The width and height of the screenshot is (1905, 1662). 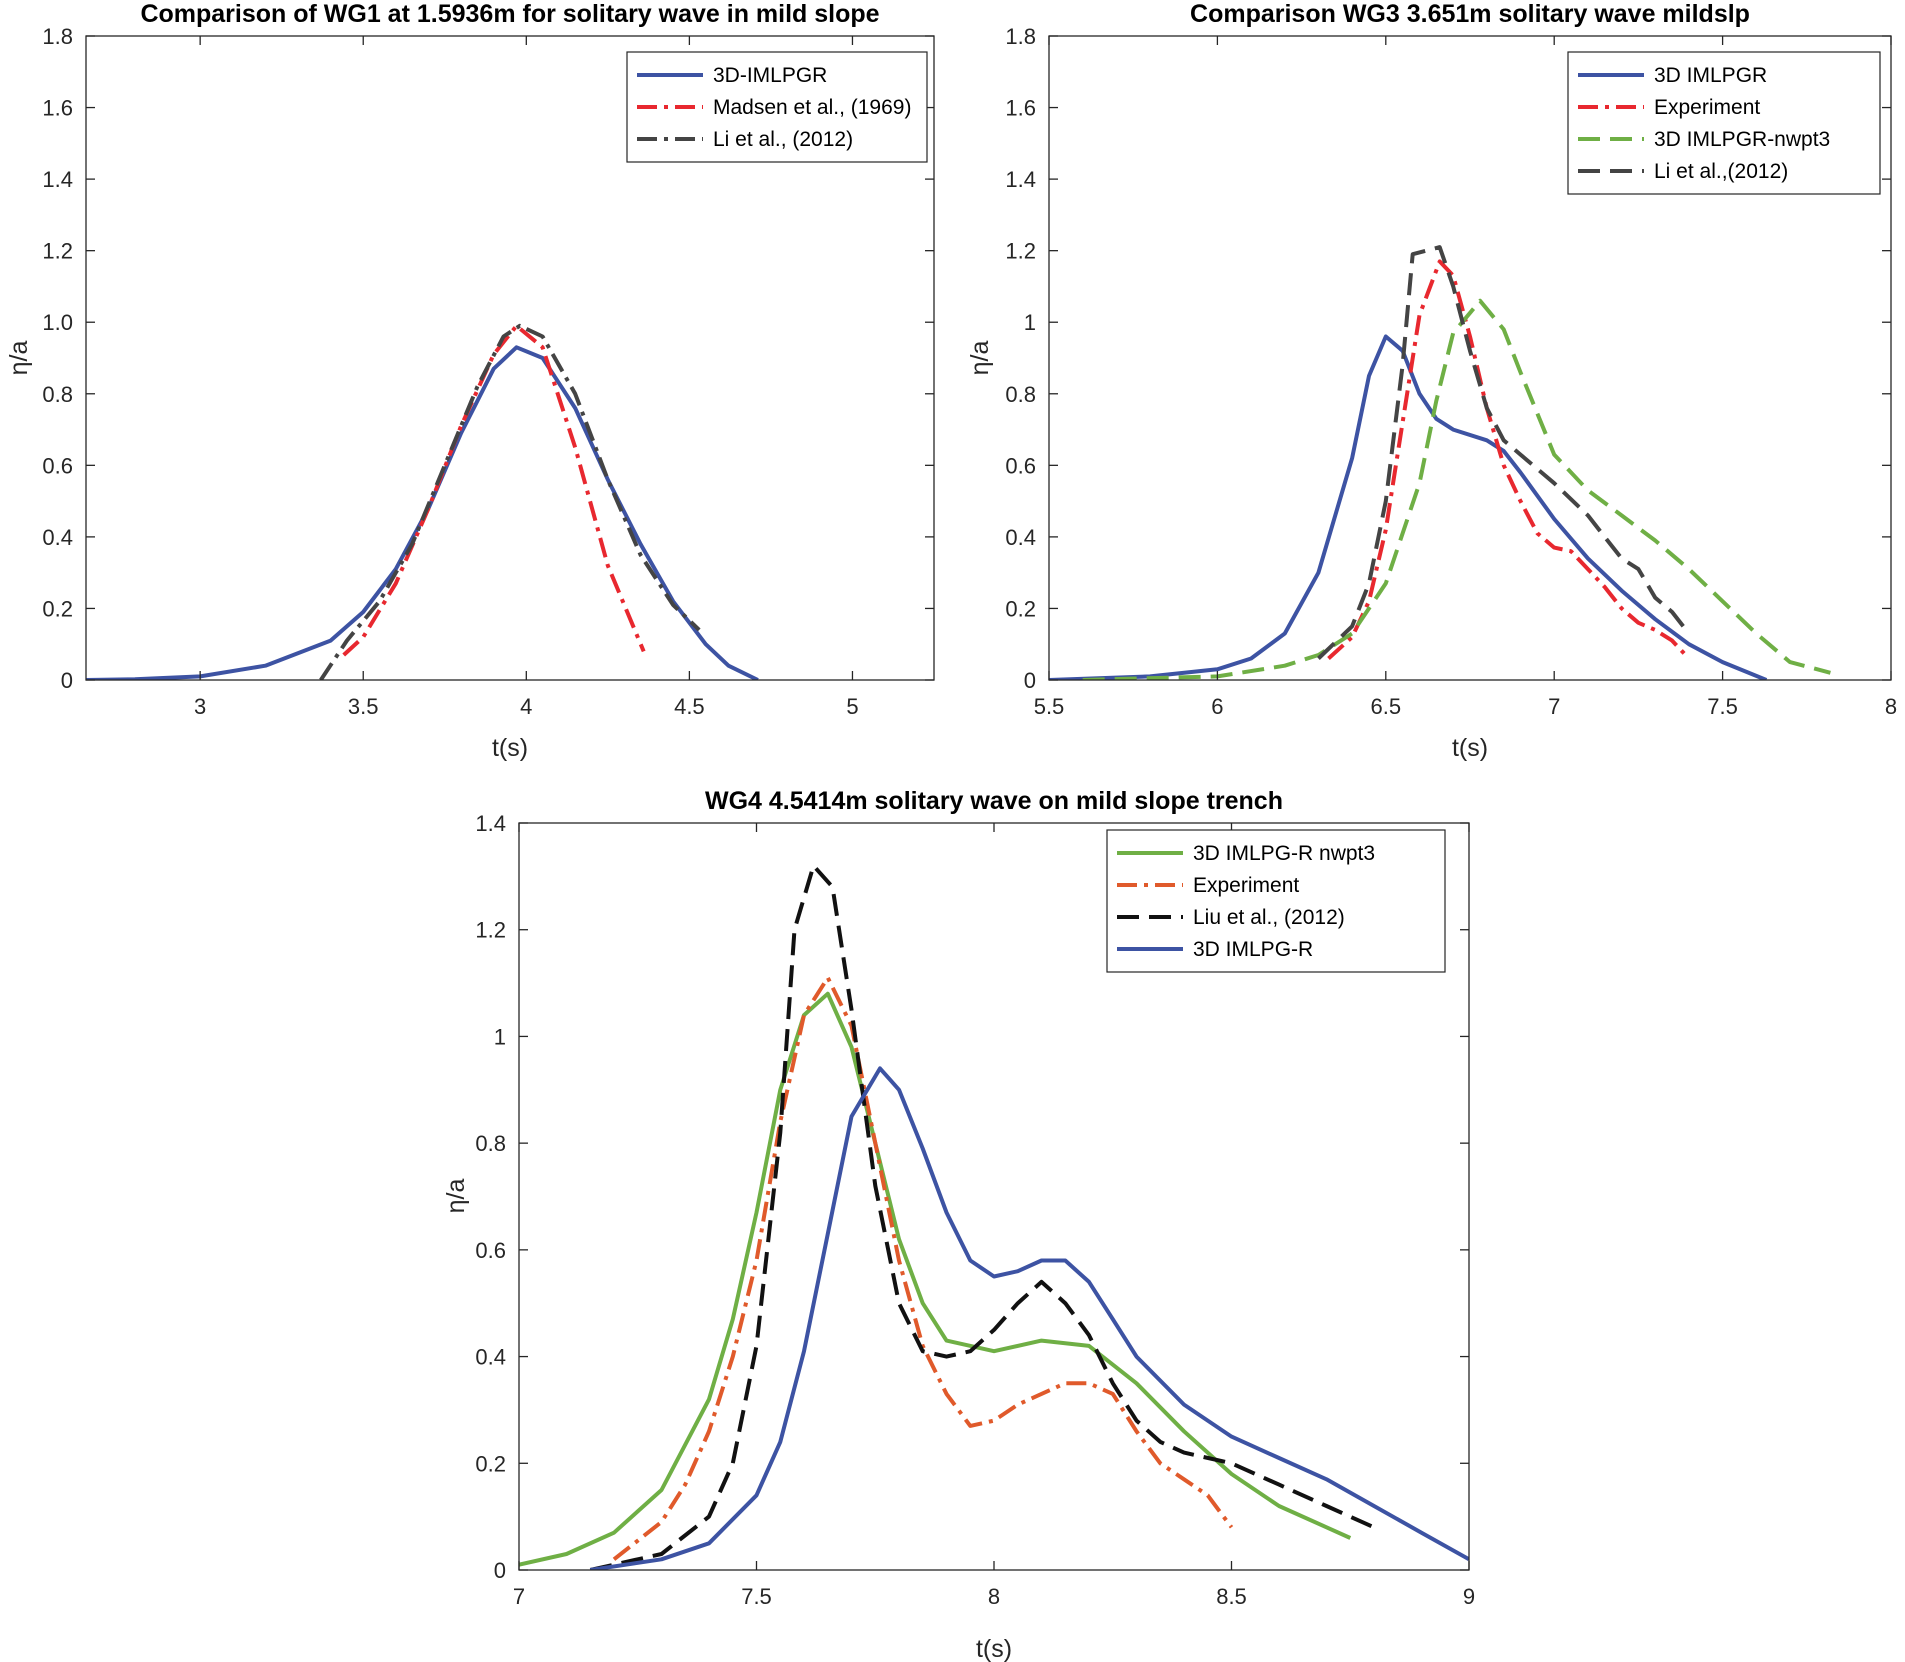 I want to click on y-tick-label: 1.0, so click(x=57, y=322).